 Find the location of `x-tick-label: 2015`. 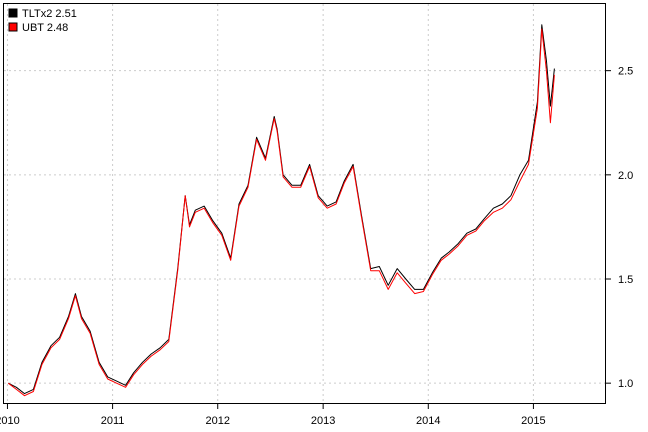

x-tick-label: 2015 is located at coordinates (533, 421).